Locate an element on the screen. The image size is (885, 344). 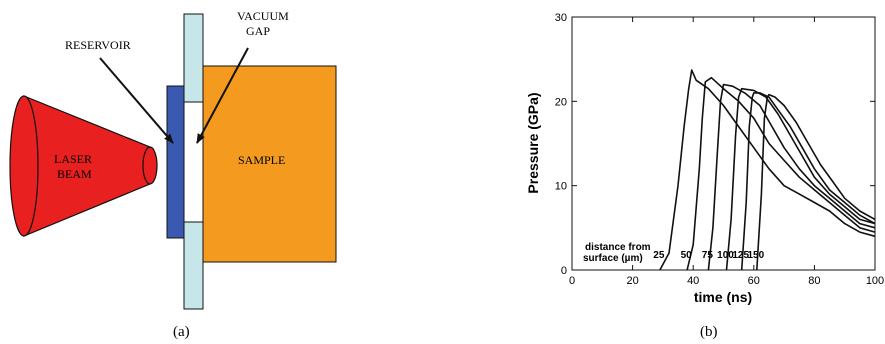
series-label-50: 50 is located at coordinates (687, 255).